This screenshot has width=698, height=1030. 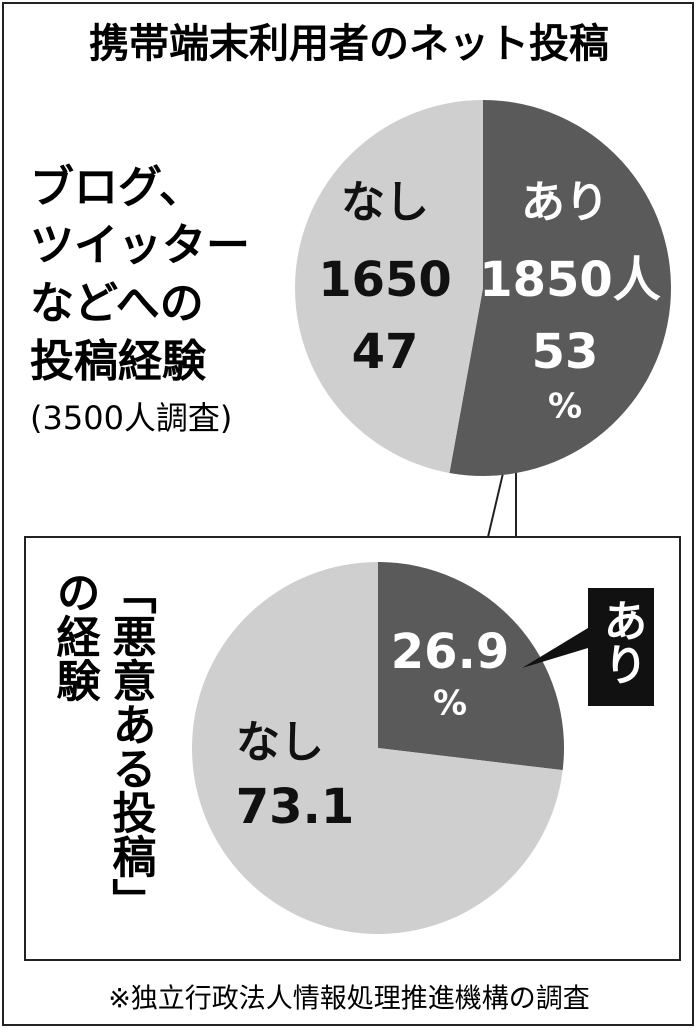 What do you see at coordinates (131, 418) in the screenshot?
I see `chart-subtitle: (3500人調査)` at bounding box center [131, 418].